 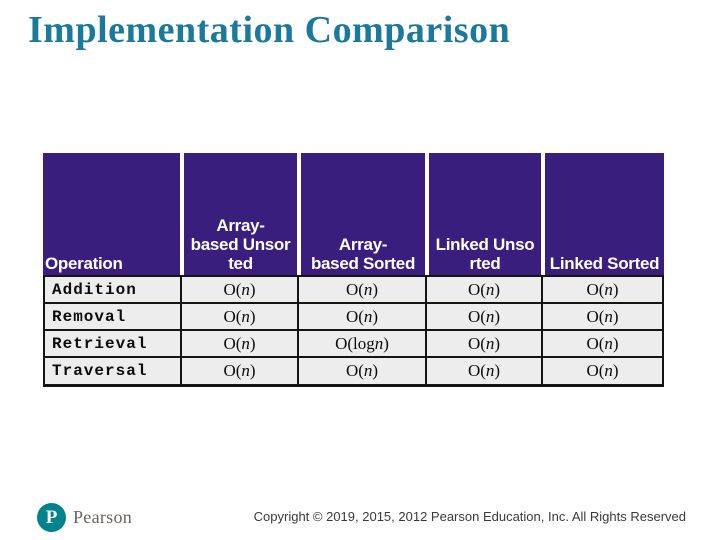 What do you see at coordinates (112, 316) in the screenshot?
I see `operation-cell: Removal` at bounding box center [112, 316].